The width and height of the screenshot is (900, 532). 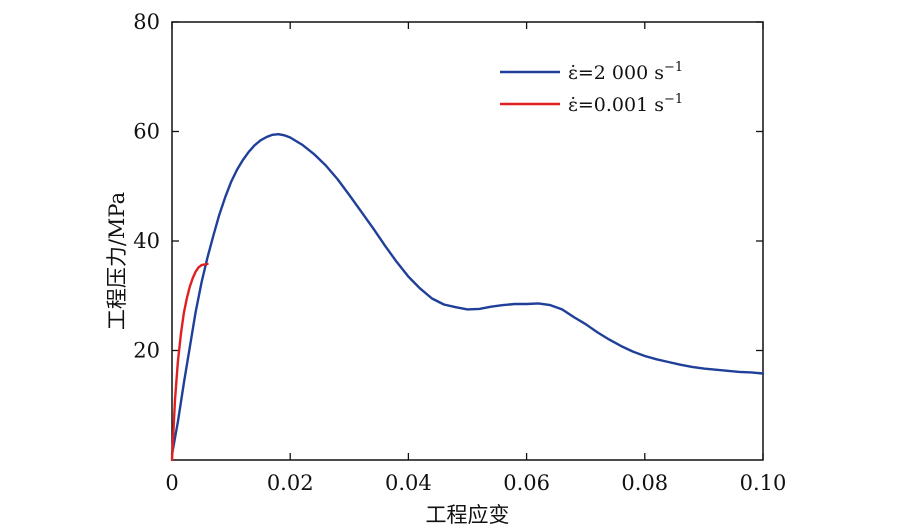 What do you see at coordinates (117, 261) in the screenshot?
I see `y-axis-title: 工程压力/MPa` at bounding box center [117, 261].